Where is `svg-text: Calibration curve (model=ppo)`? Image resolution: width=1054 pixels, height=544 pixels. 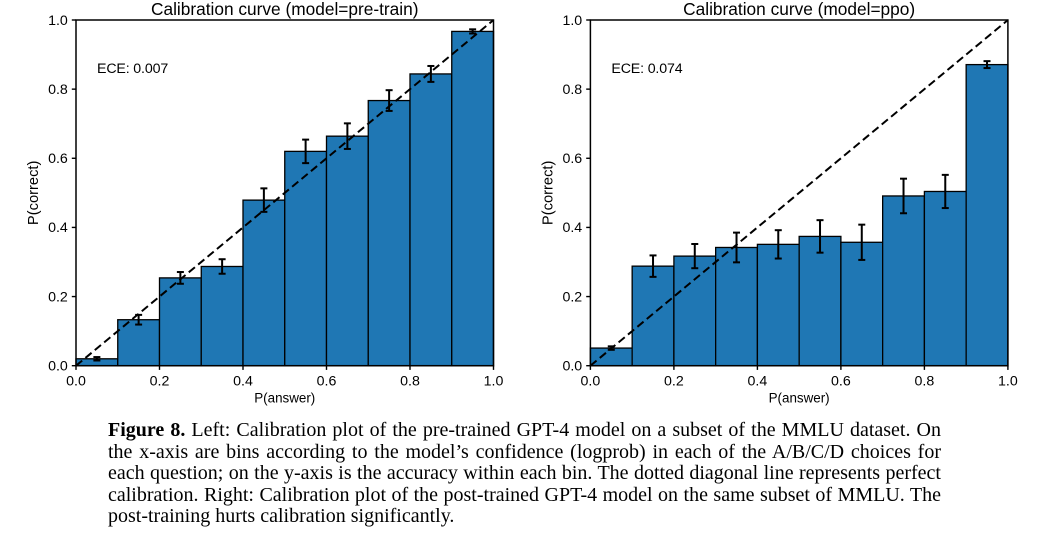
svg-text: Calibration curve (model=ppo) is located at coordinates (799, 9).